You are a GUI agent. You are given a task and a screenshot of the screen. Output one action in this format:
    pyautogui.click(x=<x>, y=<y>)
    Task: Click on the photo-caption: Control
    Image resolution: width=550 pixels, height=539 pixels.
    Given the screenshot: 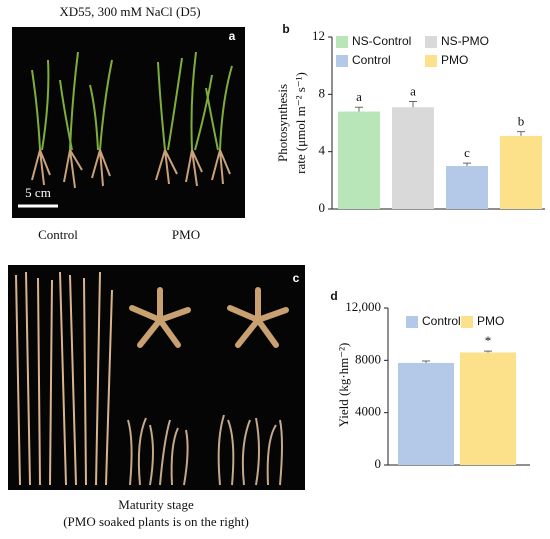 What is the action you would take?
    pyautogui.click(x=58, y=234)
    